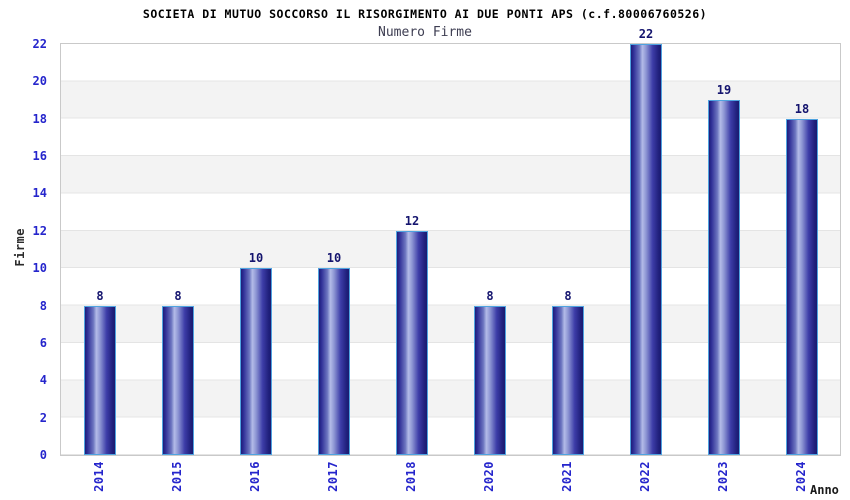 Image resolution: width=850 pixels, height=500 pixels. What do you see at coordinates (39, 268) in the screenshot?
I see `y-tick-label: 10` at bounding box center [39, 268].